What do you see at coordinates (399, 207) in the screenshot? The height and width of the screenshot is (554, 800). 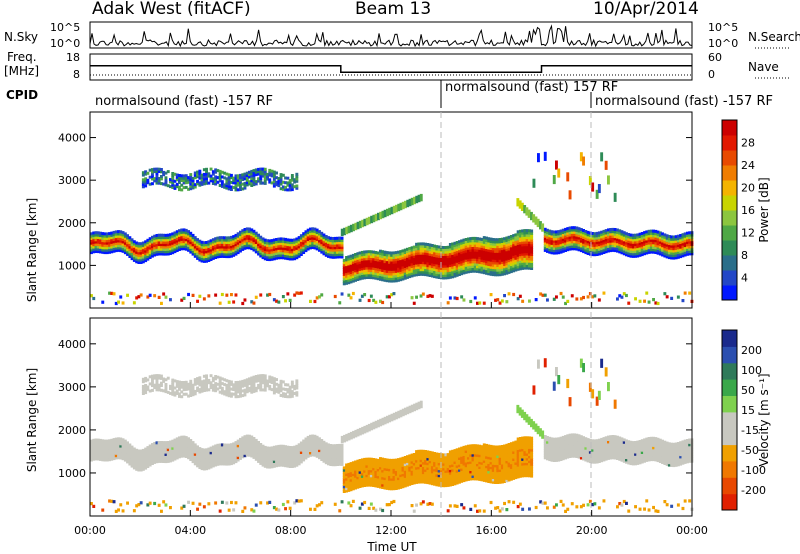 I see `power-streak-cell` at bounding box center [399, 207].